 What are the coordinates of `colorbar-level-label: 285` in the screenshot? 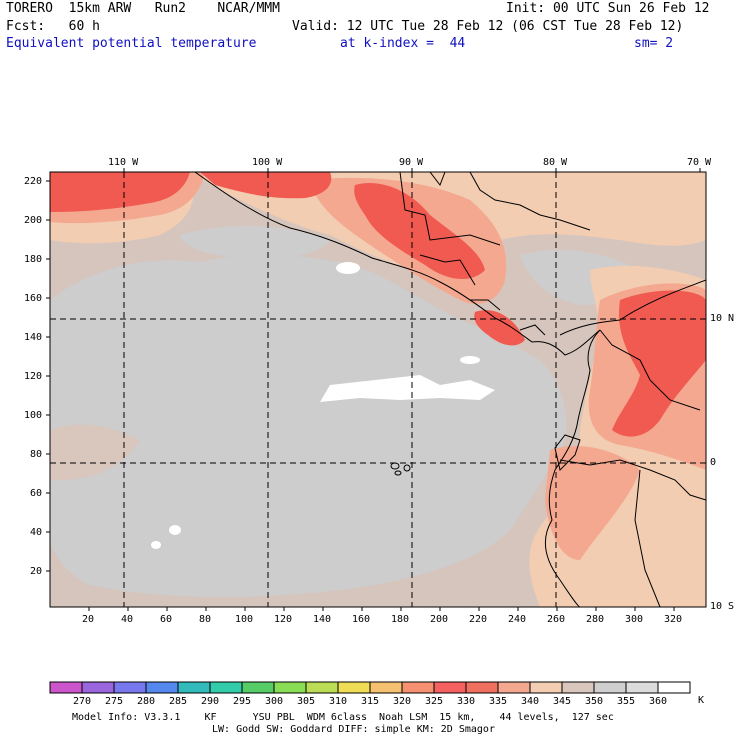 It's located at (178, 701).